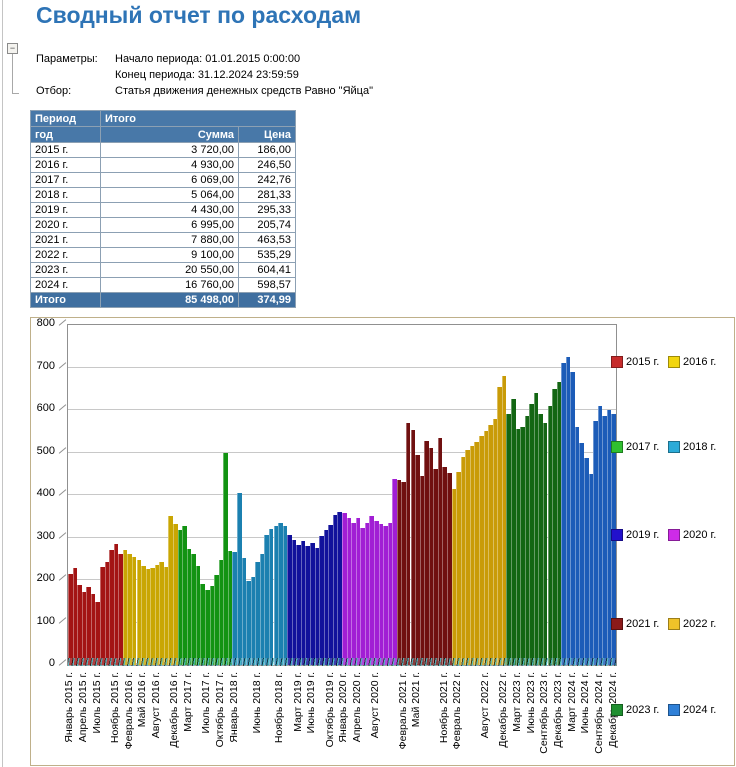  Describe the element at coordinates (169, 180) in the screenshot. I see `sum-cell: 6 069,00` at that location.